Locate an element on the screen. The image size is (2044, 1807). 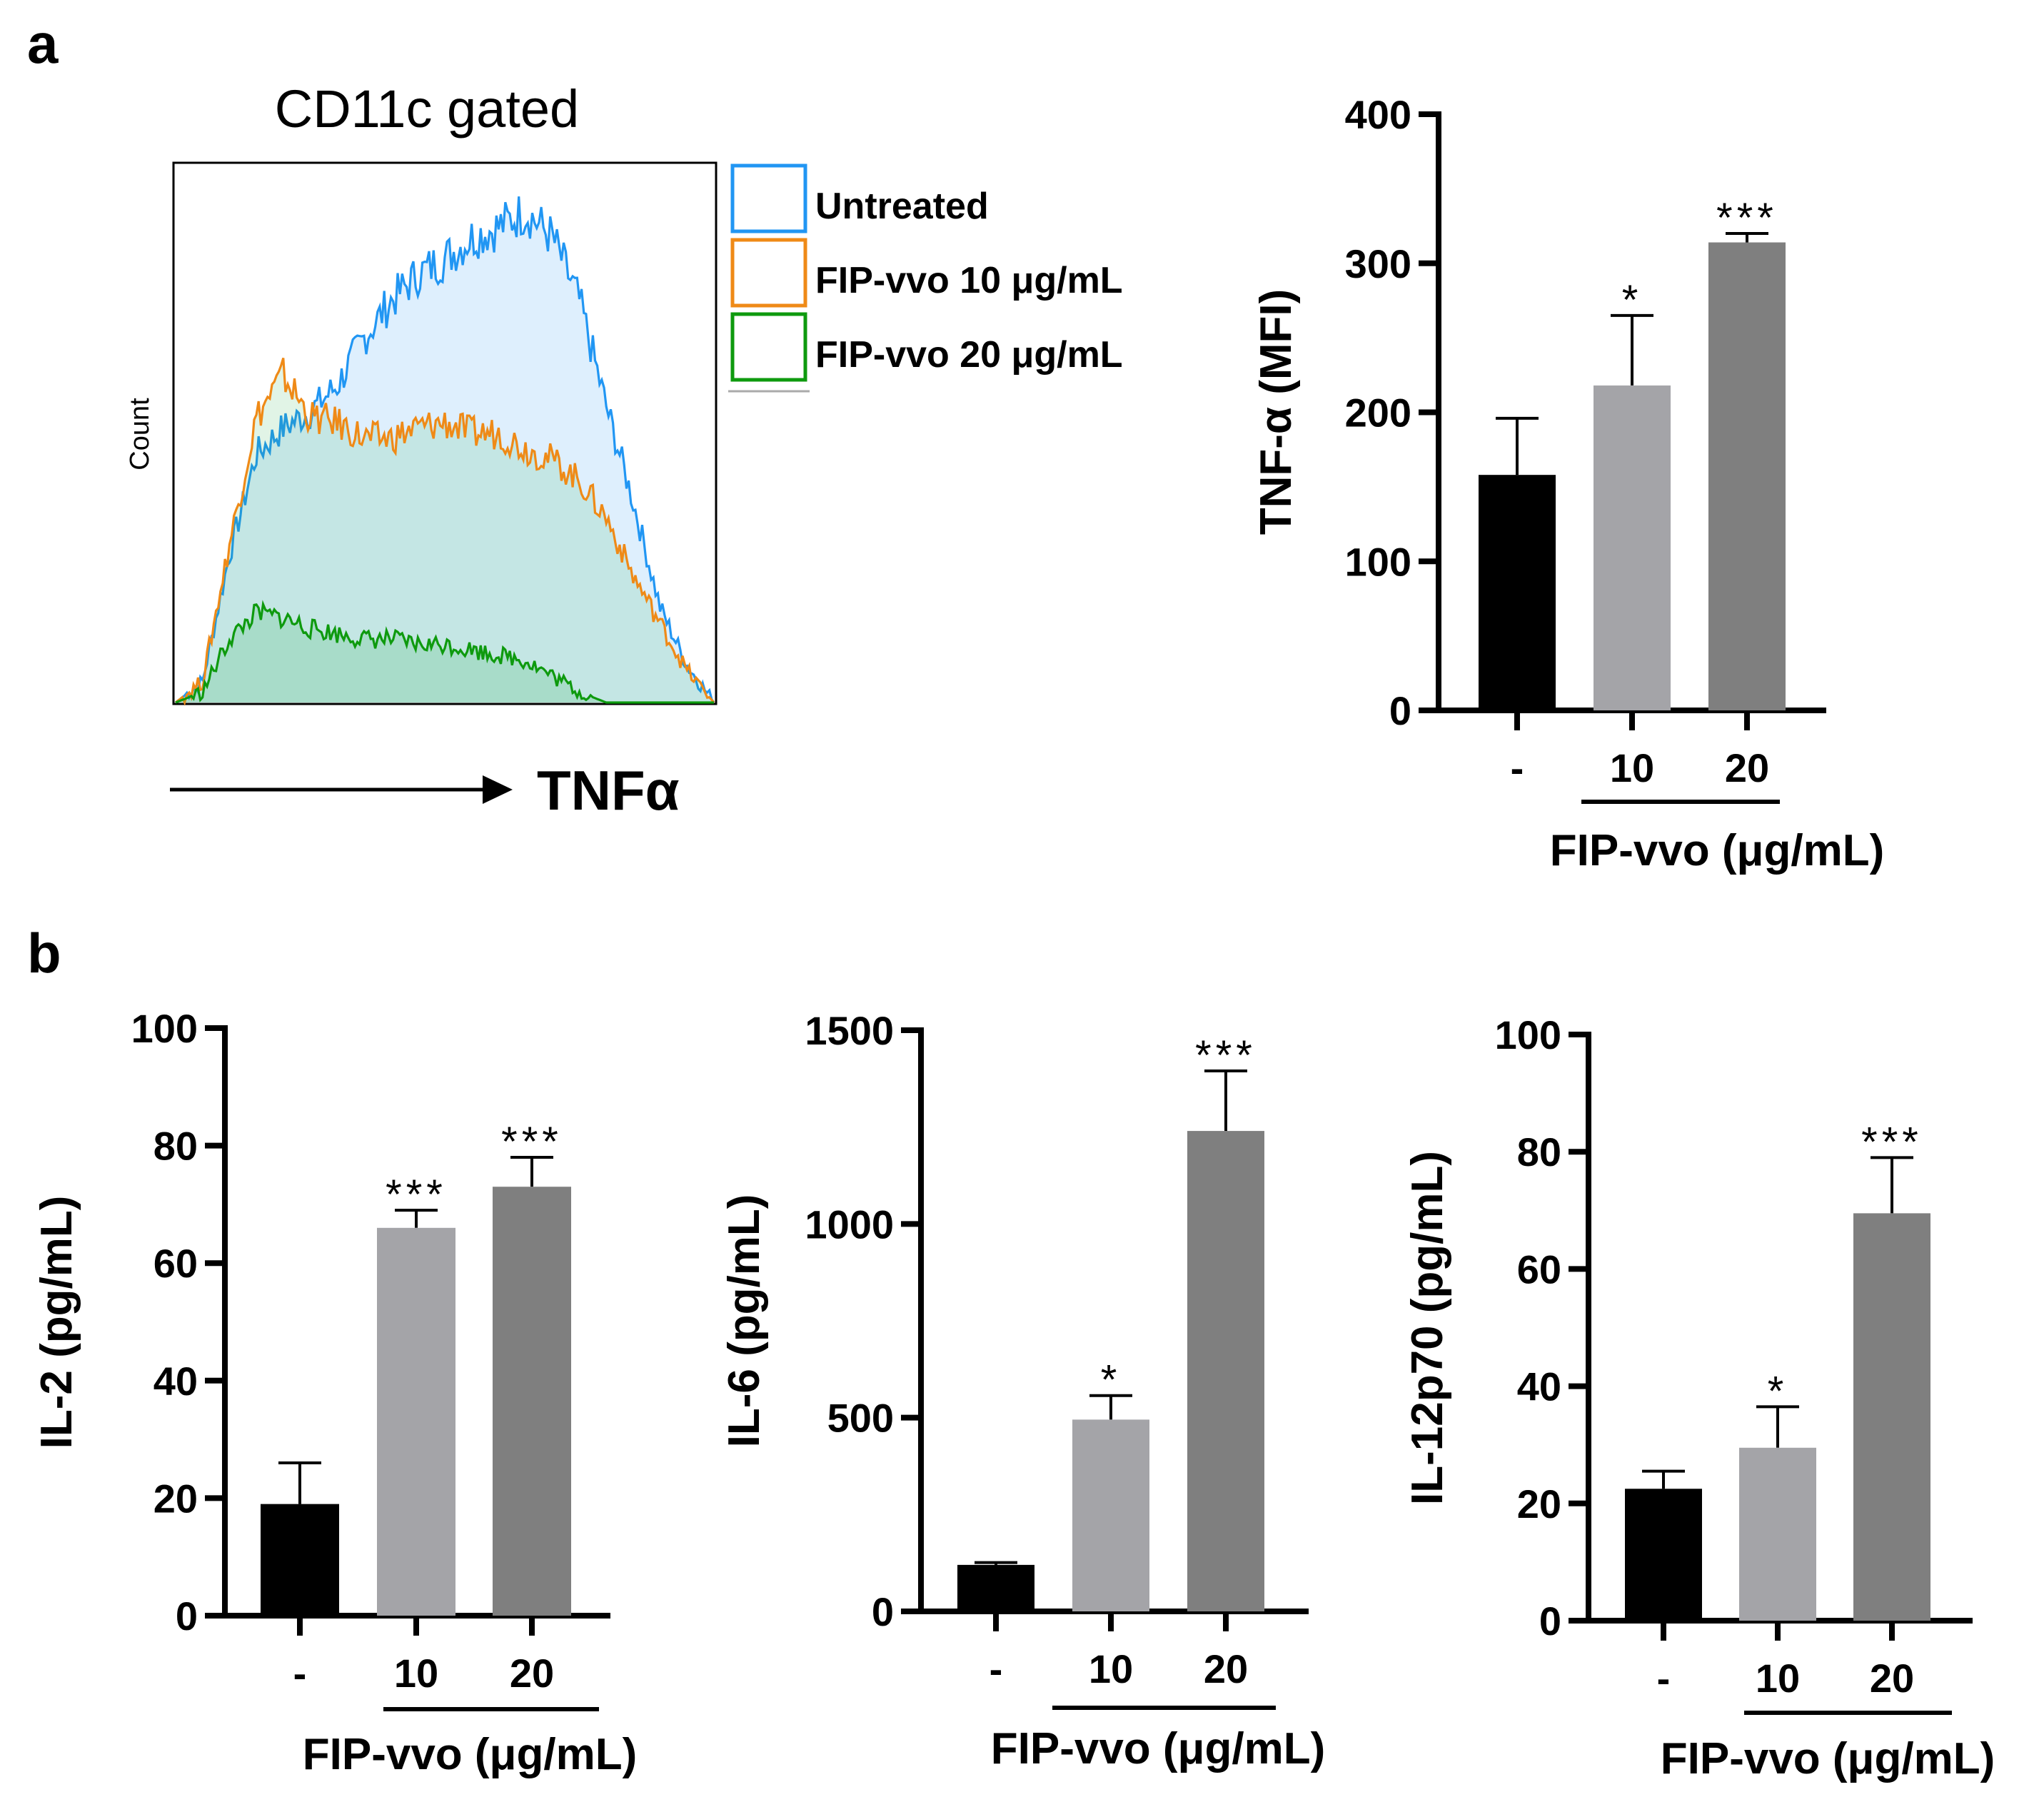
il12-x-tick-label-0: - is located at coordinates (1664, 1678).